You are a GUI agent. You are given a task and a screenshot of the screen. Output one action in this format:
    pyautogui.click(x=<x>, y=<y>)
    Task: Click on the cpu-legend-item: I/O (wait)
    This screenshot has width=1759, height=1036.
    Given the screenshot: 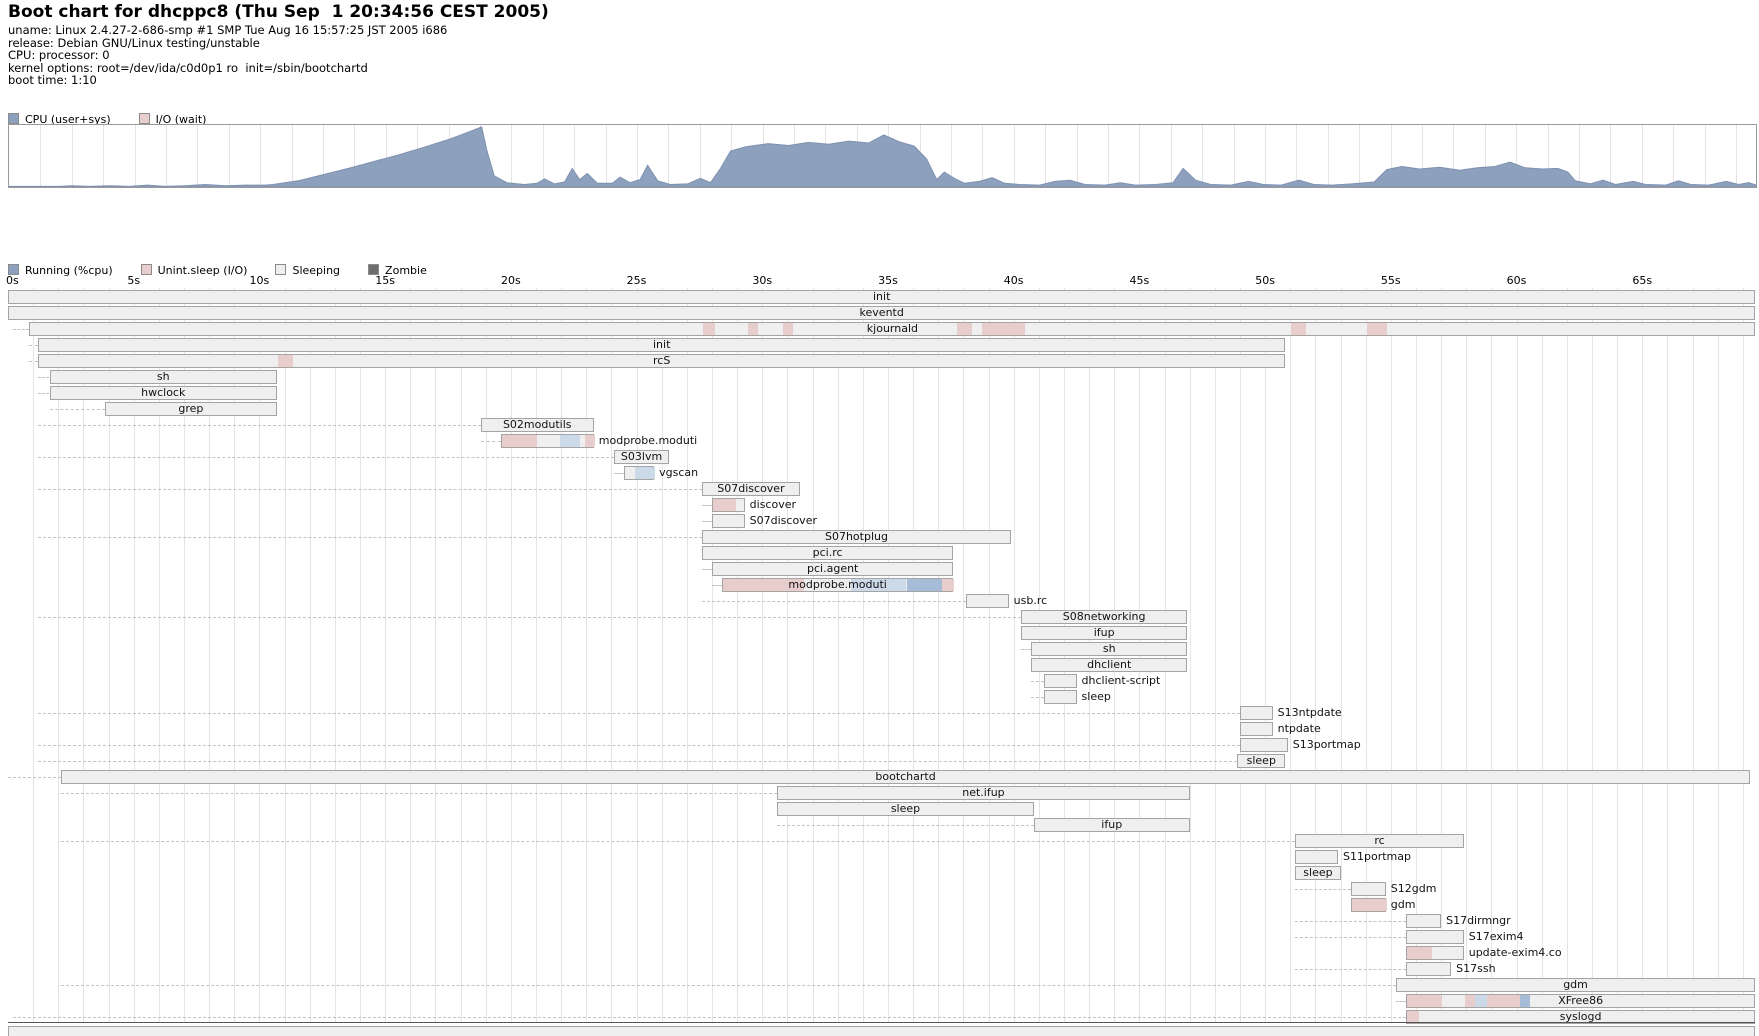 What is the action you would take?
    pyautogui.click(x=172, y=119)
    